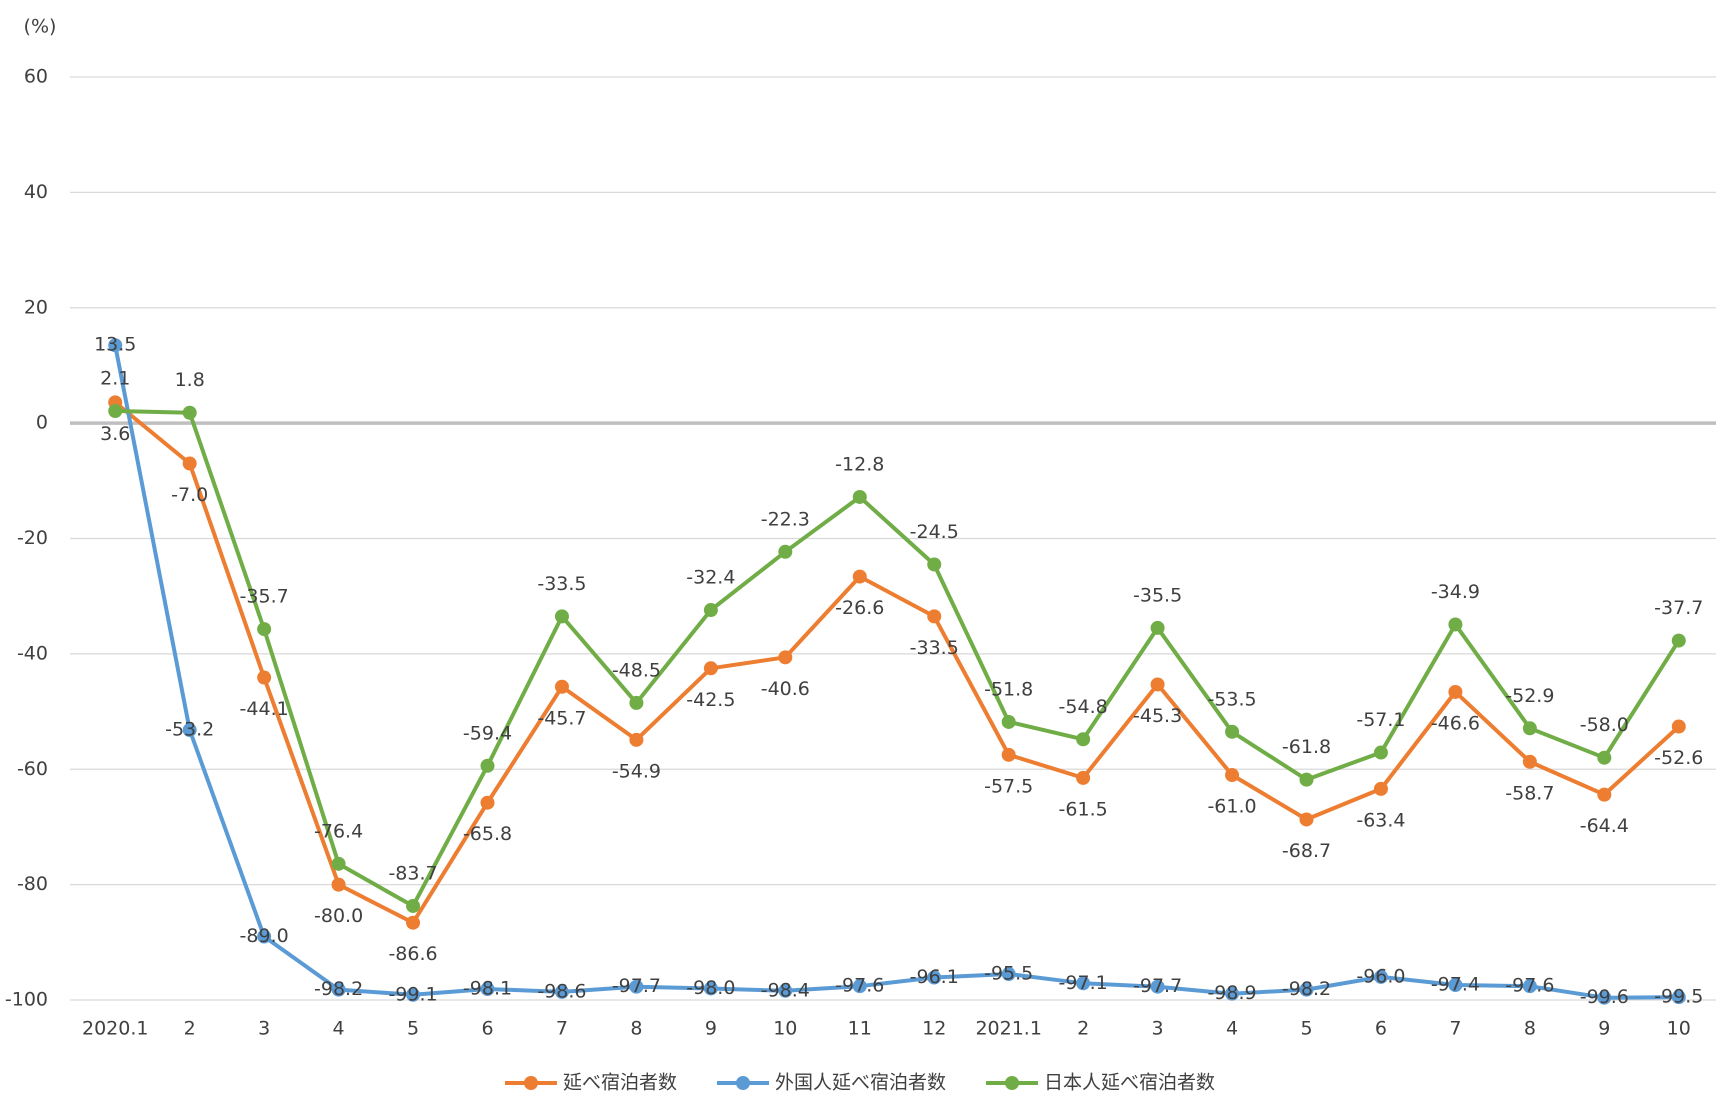 This screenshot has width=1720, height=1109. What do you see at coordinates (1529, 696) in the screenshot?
I see `data-label: -52.9` at bounding box center [1529, 696].